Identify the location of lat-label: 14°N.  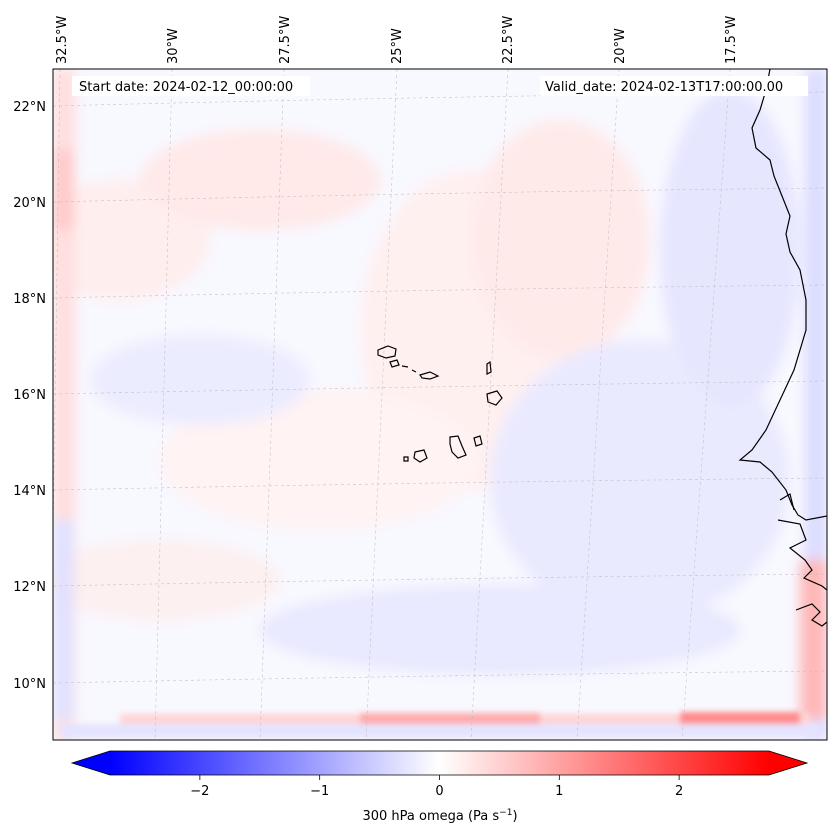
(29, 491).